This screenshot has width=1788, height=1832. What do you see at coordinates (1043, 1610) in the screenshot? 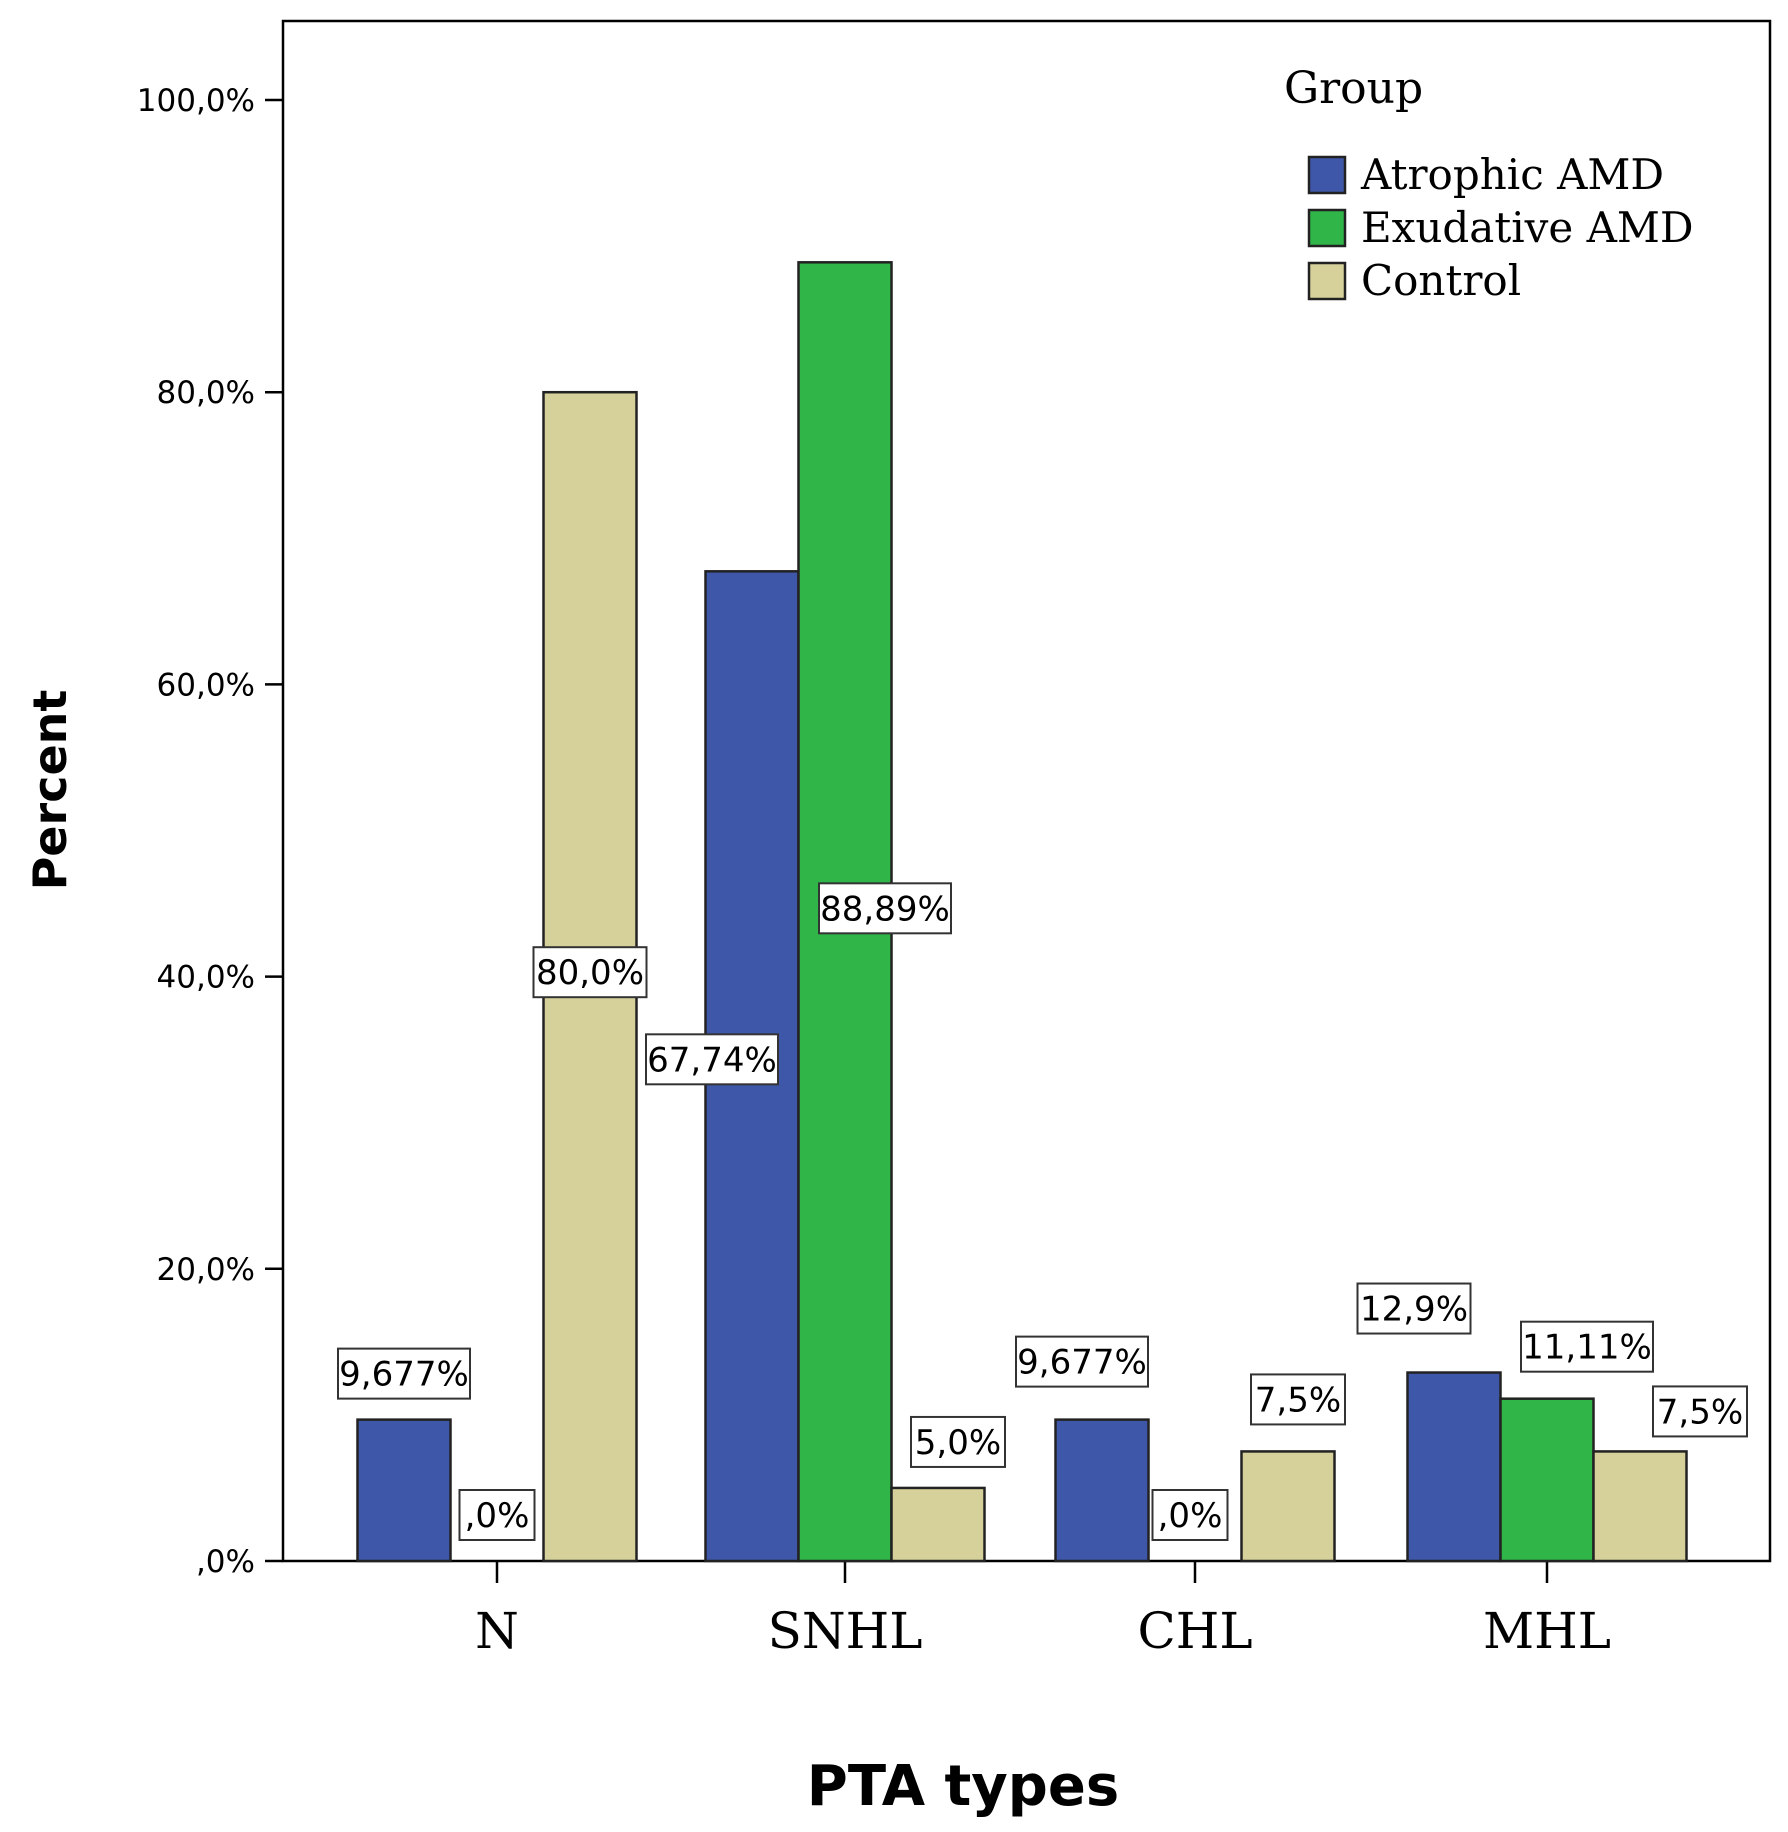
I see `x-axis: N SNHL CHL MHL` at bounding box center [1043, 1610].